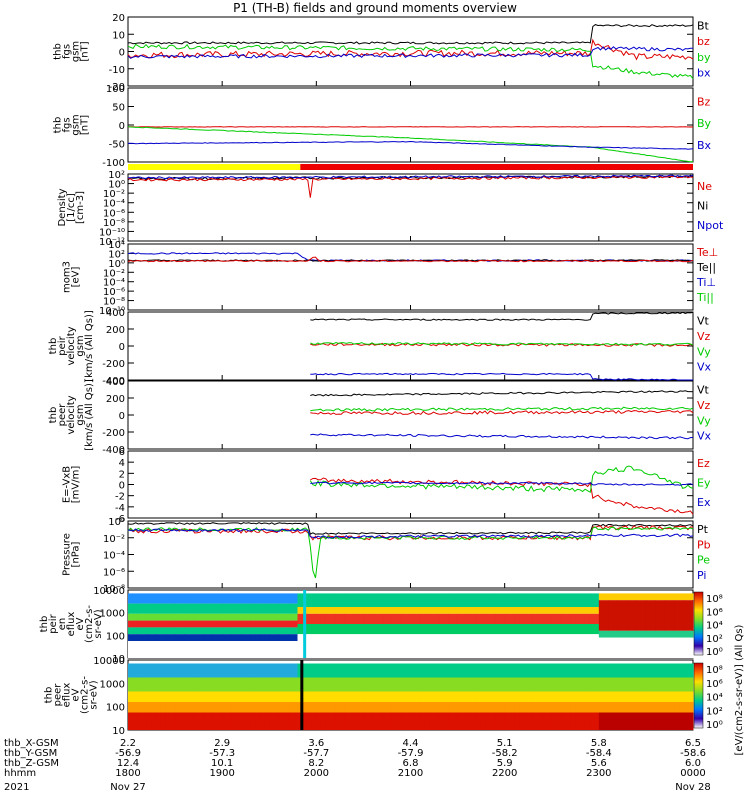 The width and height of the screenshot is (750, 800). I want to click on legend-p4-Te||: Te||, so click(706, 267).